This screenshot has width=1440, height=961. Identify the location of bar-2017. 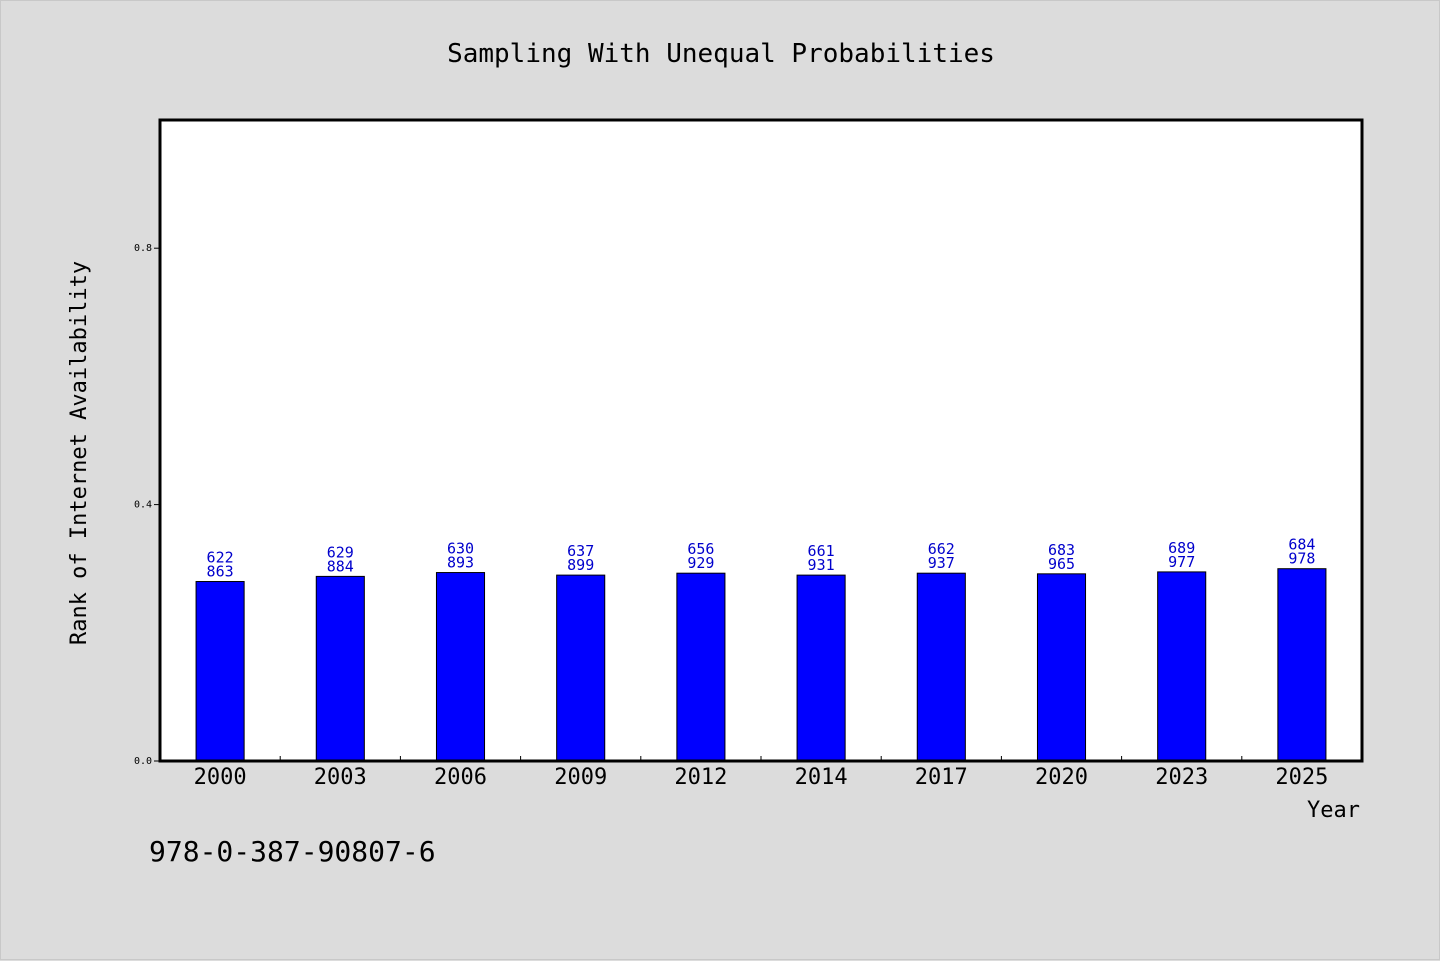
(941, 667).